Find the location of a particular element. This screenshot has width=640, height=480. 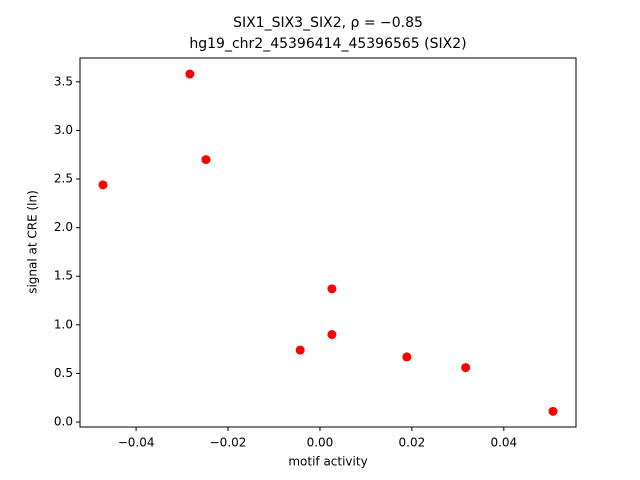

y-tick-label: 1.5 is located at coordinates (63, 276).